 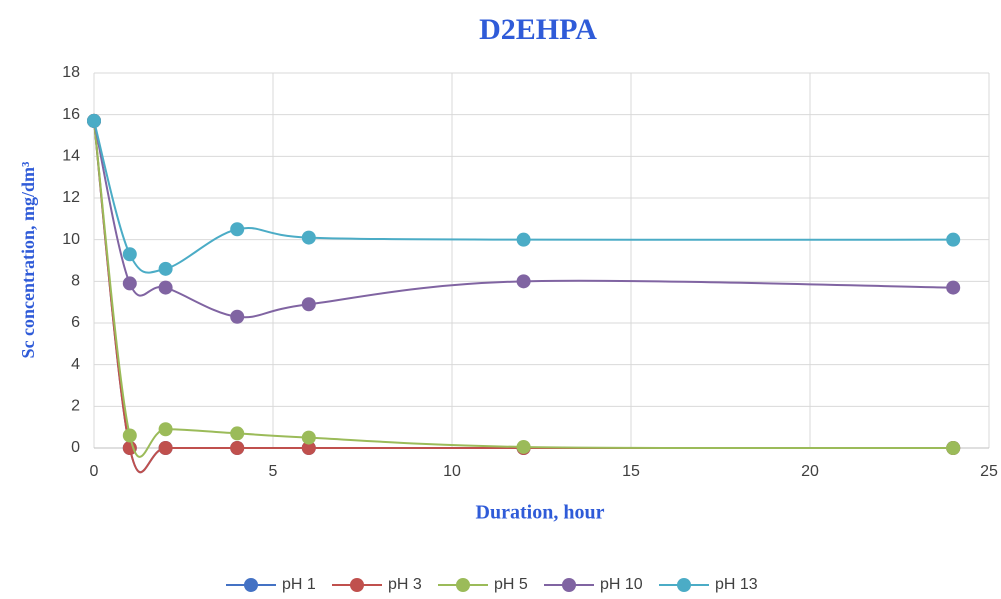 I want to click on legend-label: pH 10, so click(x=621, y=584).